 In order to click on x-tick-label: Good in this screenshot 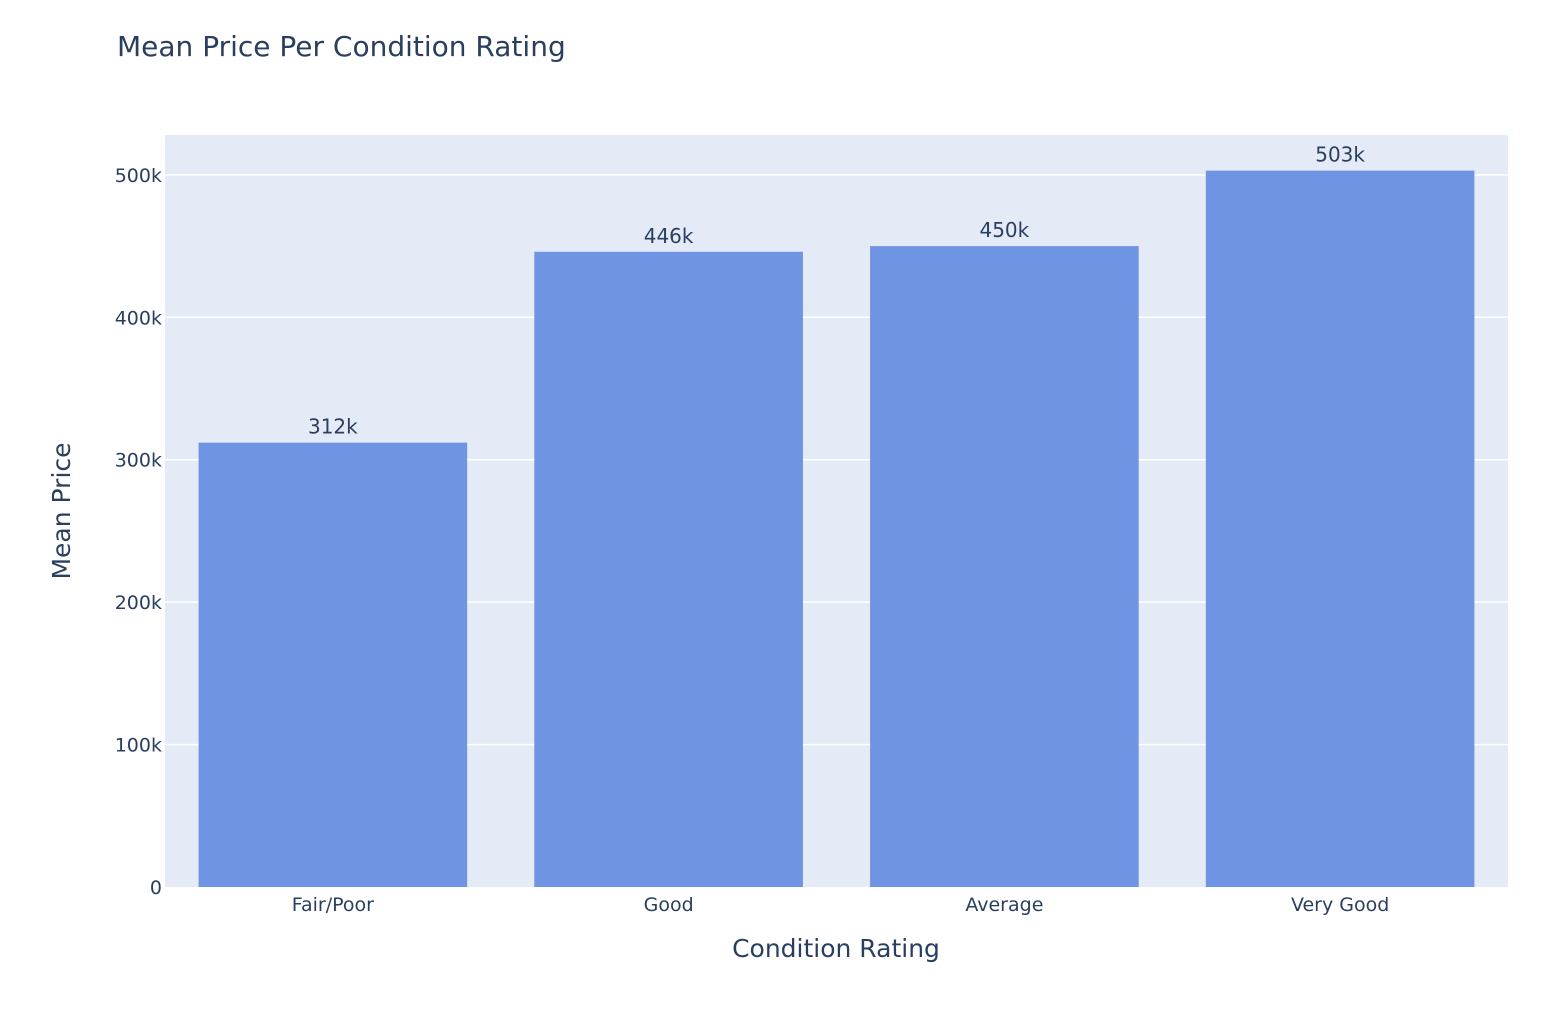, I will do `click(669, 905)`.